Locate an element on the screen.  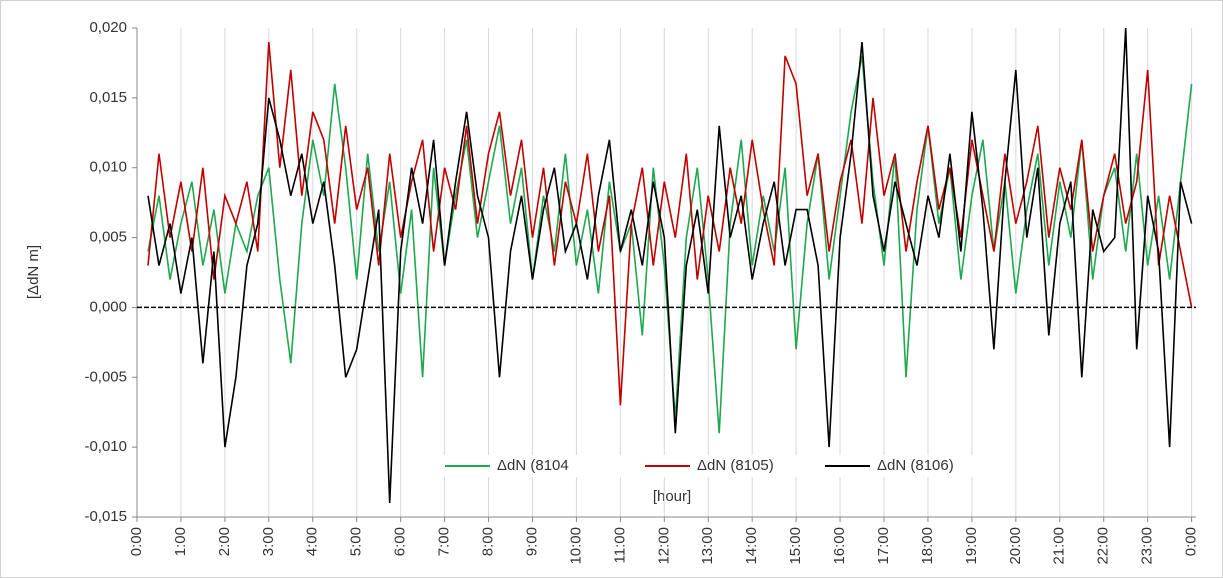
legend-label: ΔdN (8105) is located at coordinates (735, 465).